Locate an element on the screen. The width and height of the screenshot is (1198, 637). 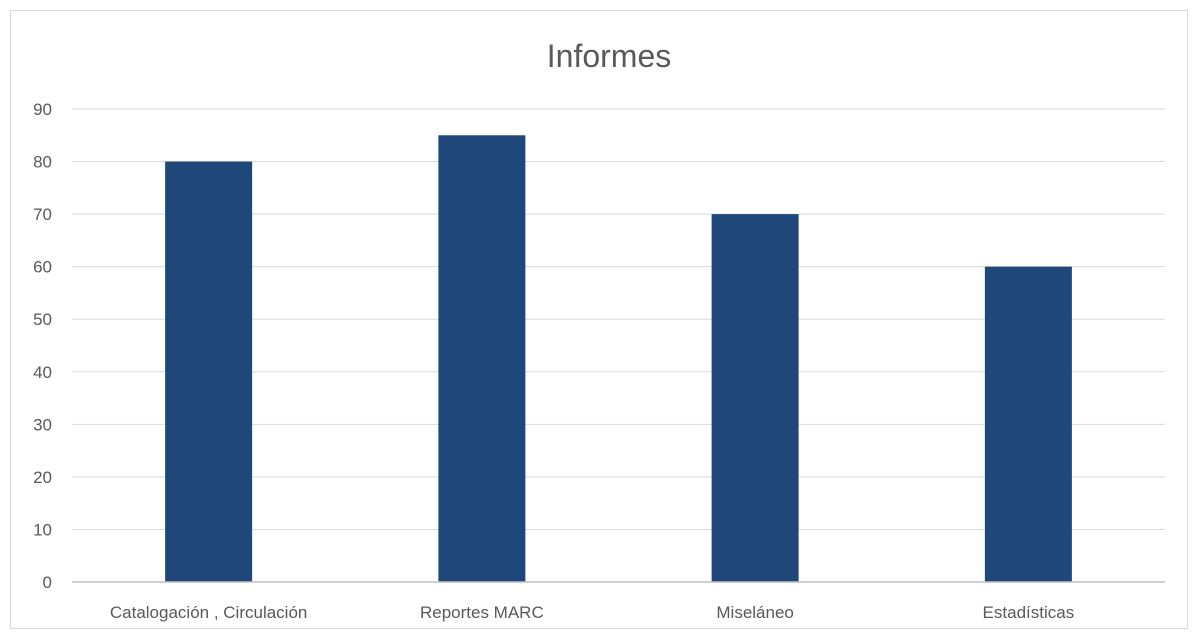
y-tick-label: 40 is located at coordinates (42, 372).